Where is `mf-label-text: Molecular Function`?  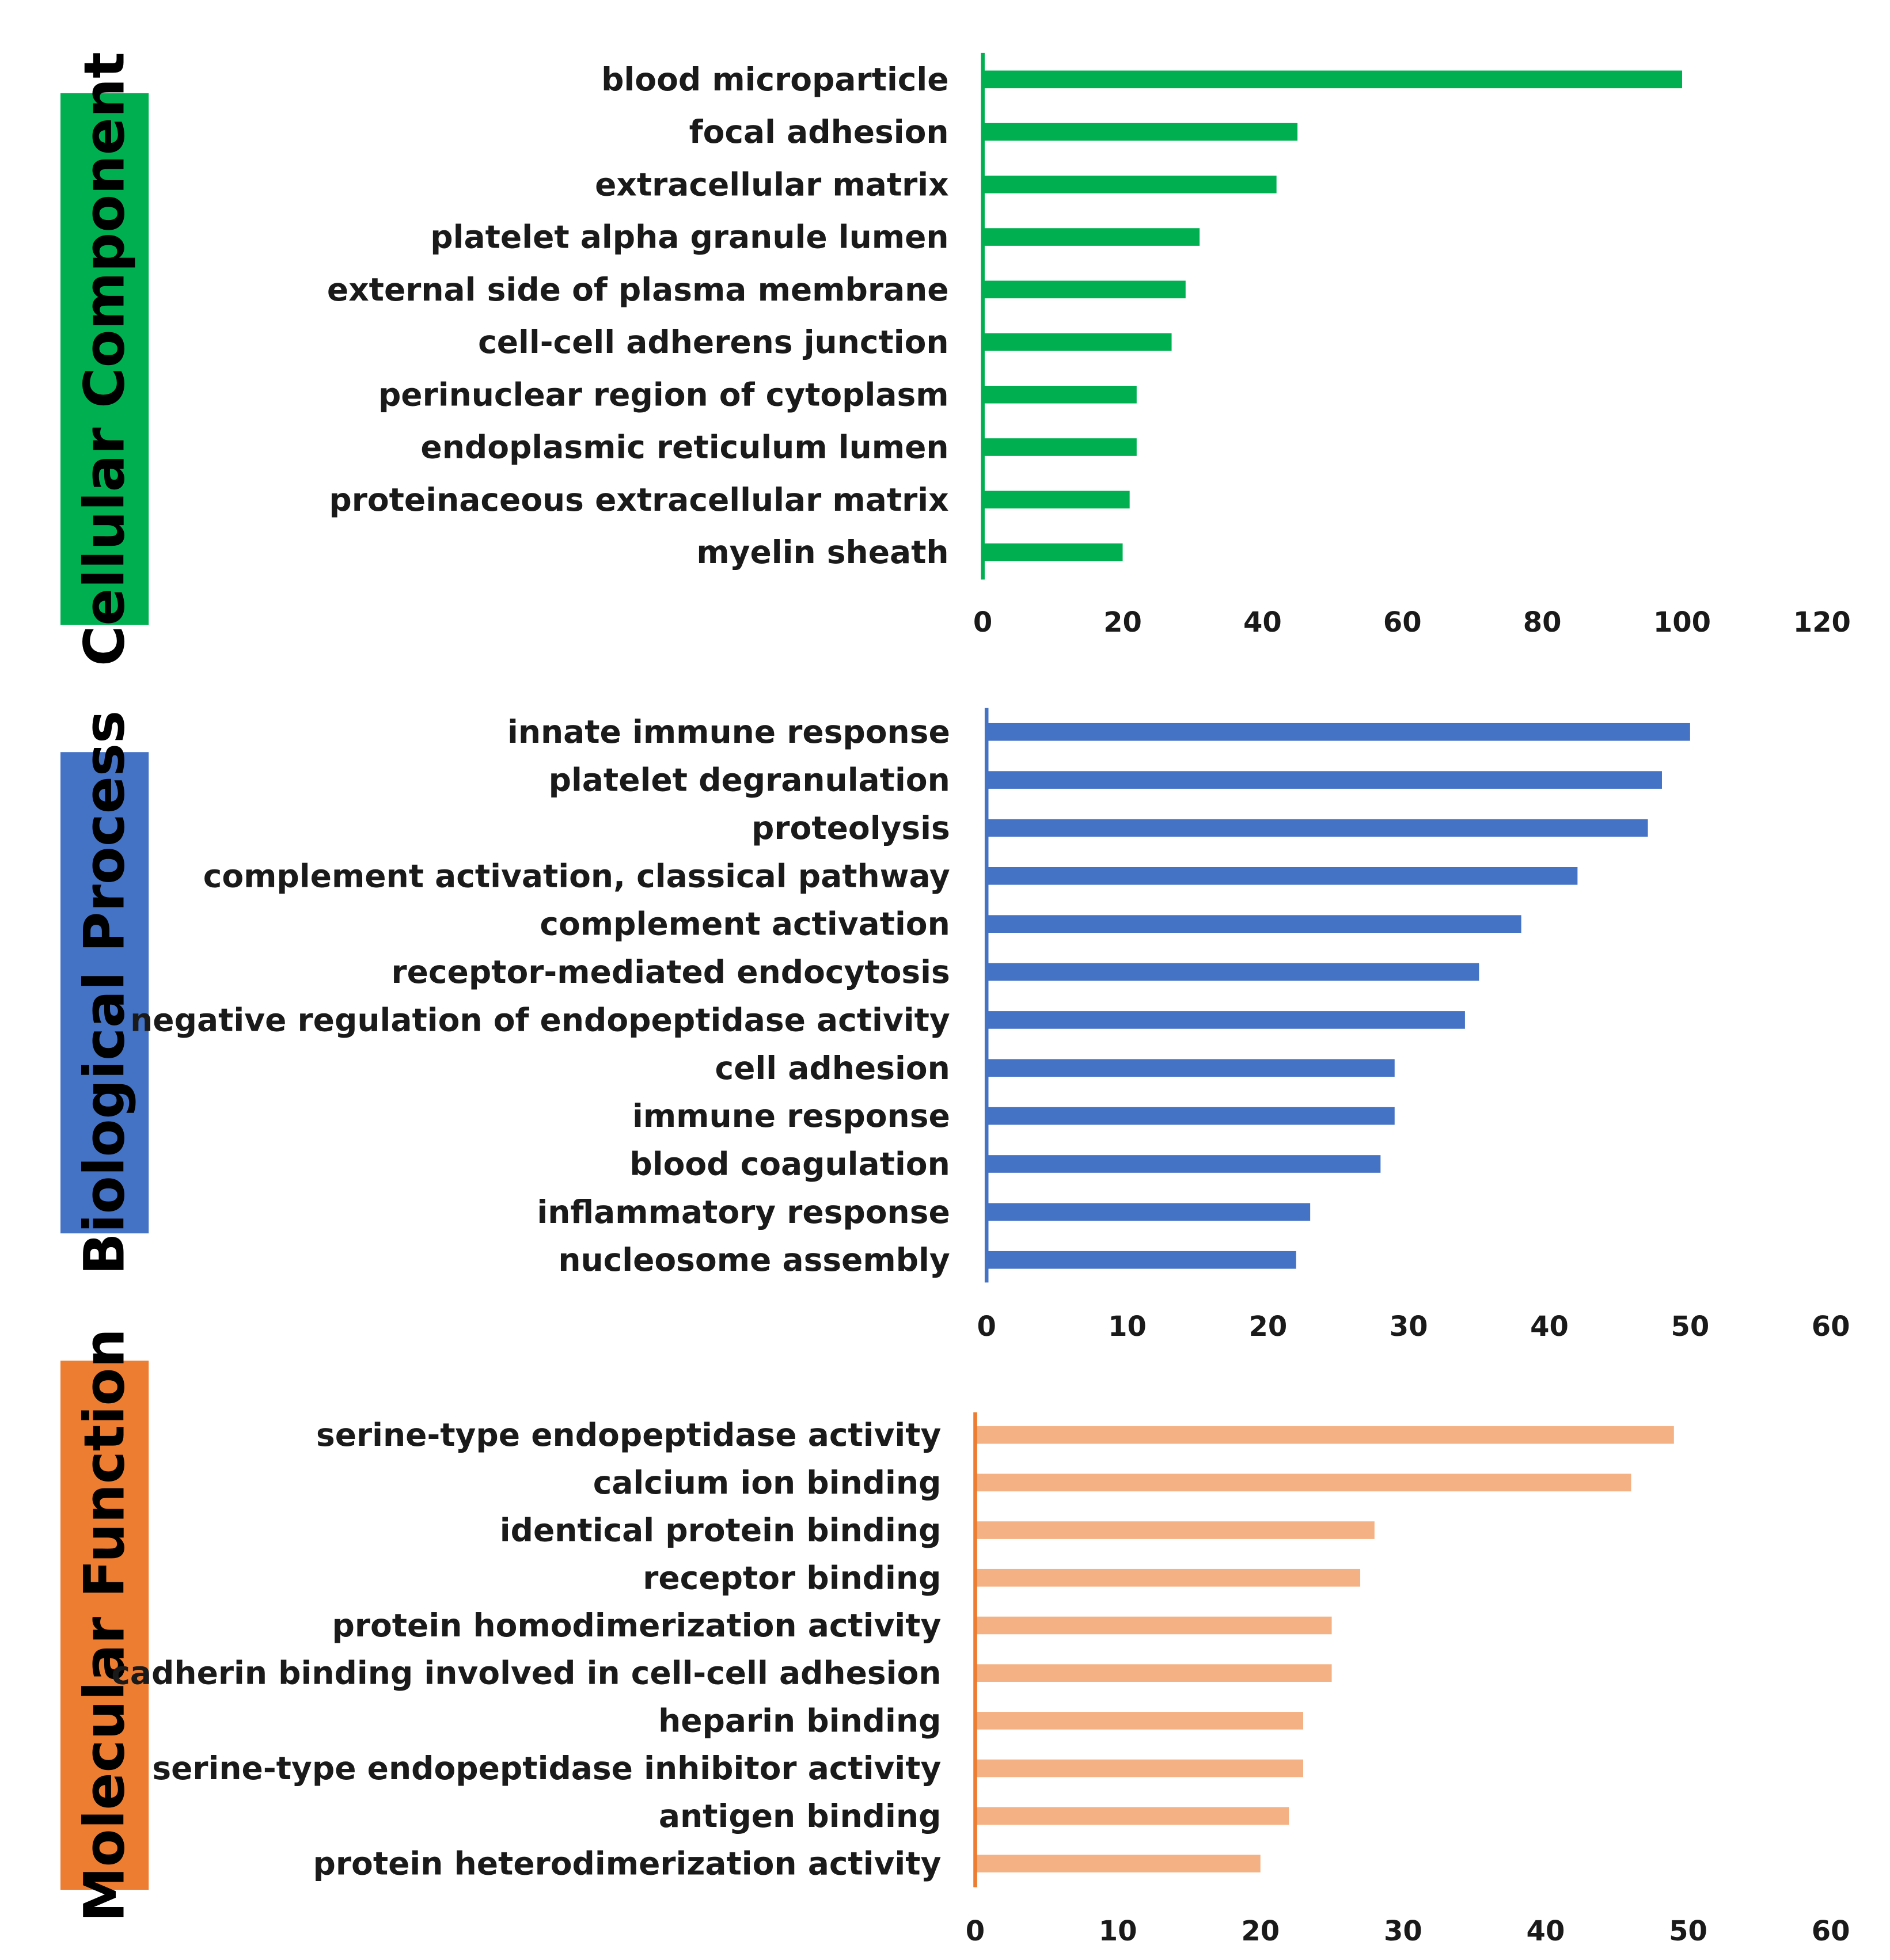
mf-label-text: Molecular Function is located at coordinates (105, 1625).